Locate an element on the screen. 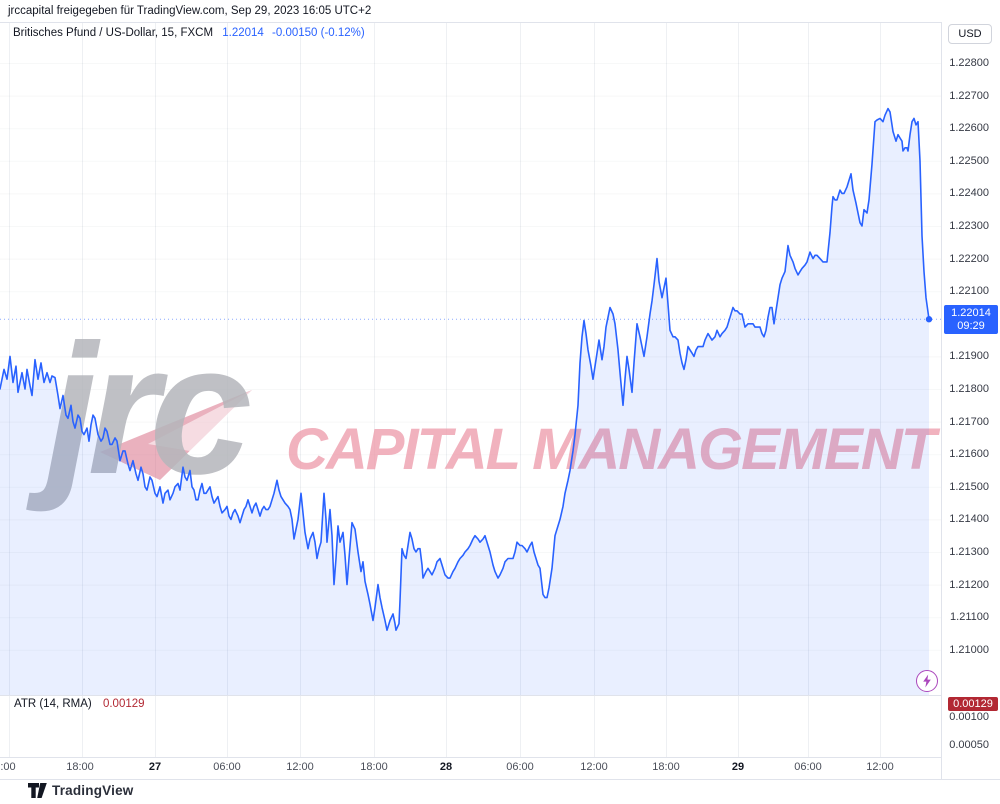 The width and height of the screenshot is (1000, 804). atr-tick: 0.00100 is located at coordinates (969, 717).